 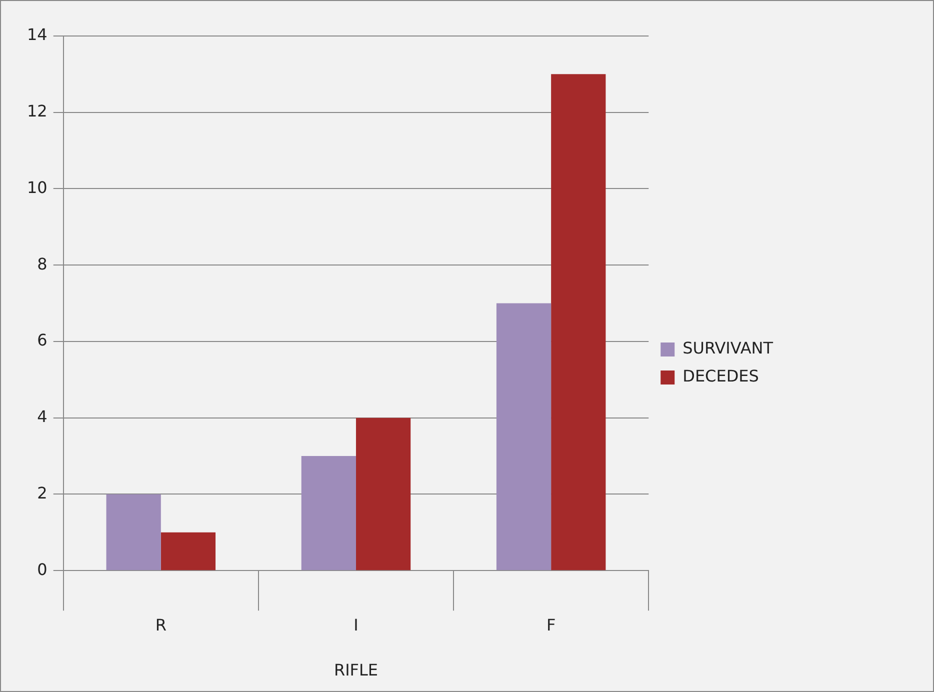 What do you see at coordinates (720, 376) in the screenshot?
I see `legend-label: DECEDES` at bounding box center [720, 376].